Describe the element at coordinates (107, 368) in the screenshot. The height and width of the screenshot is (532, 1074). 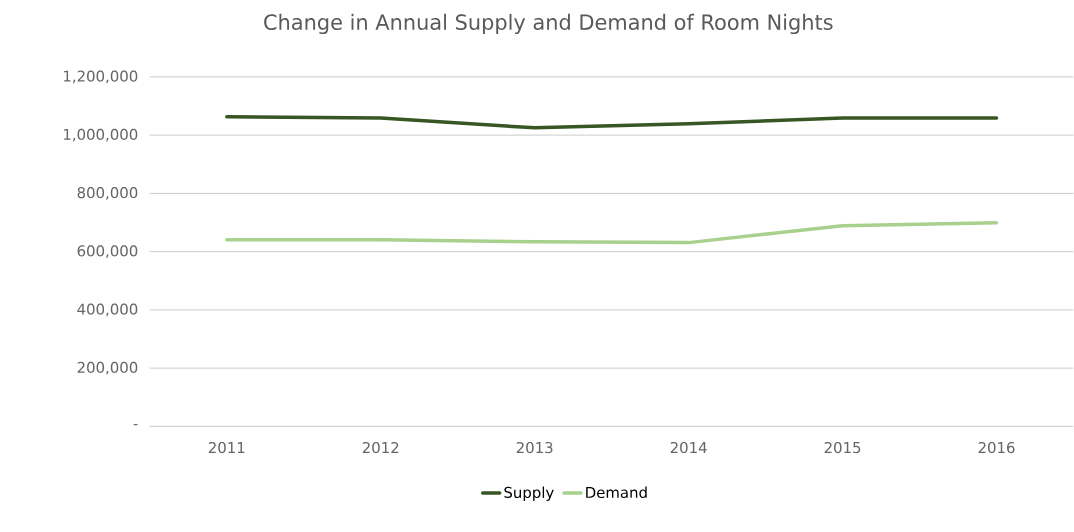
I see `y-tick-label: 200,000` at that location.